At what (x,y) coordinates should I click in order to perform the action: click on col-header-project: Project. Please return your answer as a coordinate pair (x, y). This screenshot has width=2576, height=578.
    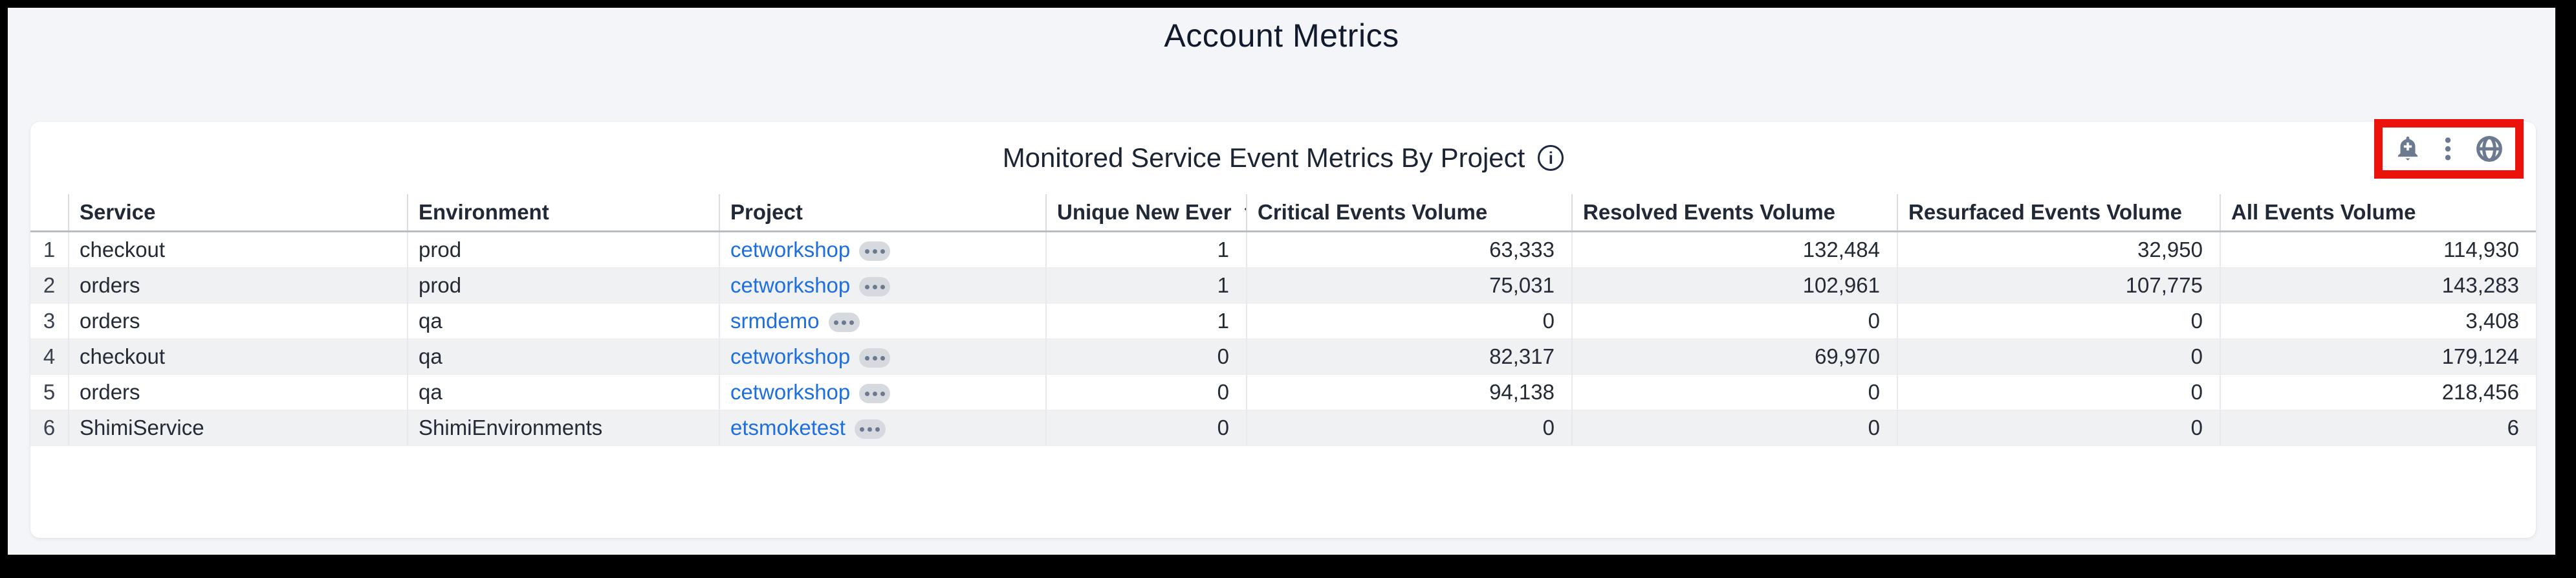
    Looking at the image, I should click on (882, 213).